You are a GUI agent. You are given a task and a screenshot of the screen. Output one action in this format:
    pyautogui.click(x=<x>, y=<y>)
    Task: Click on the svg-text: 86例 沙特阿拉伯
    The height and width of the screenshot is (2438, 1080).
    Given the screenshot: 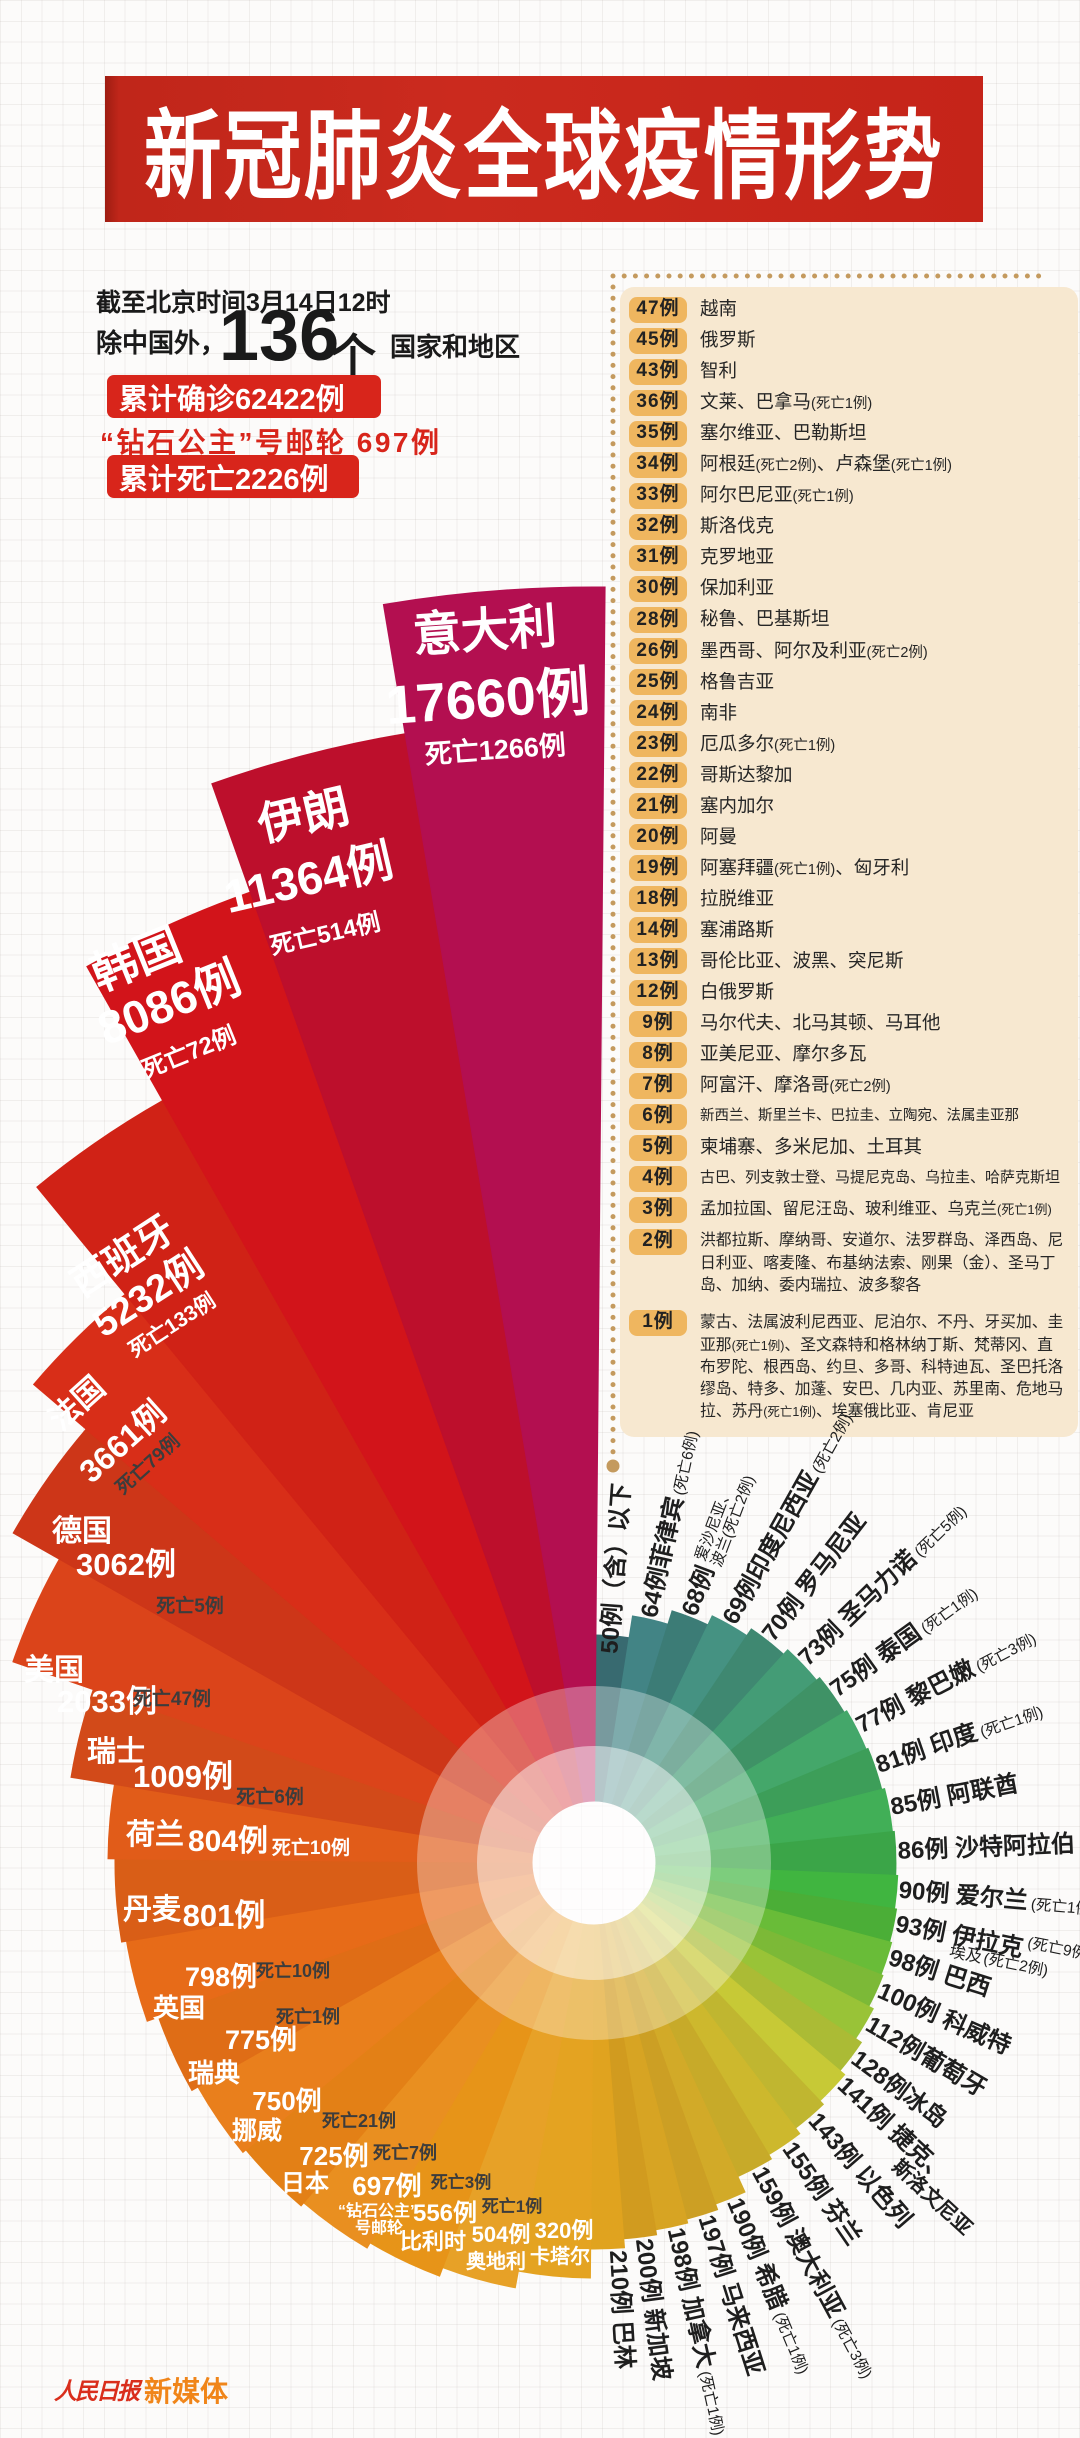 What is the action you would take?
    pyautogui.click(x=986, y=1847)
    